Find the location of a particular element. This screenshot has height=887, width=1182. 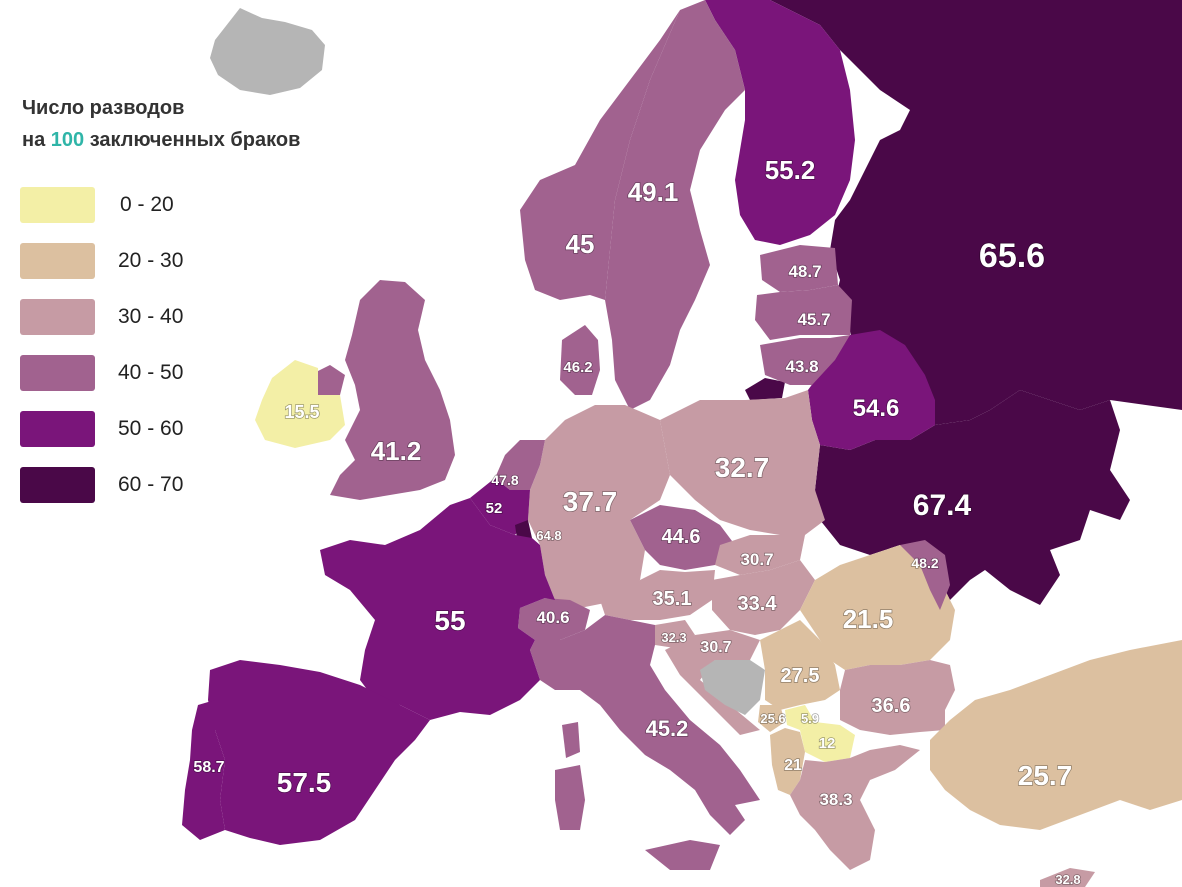

legend-label: 50 - 60 is located at coordinates (151, 428).